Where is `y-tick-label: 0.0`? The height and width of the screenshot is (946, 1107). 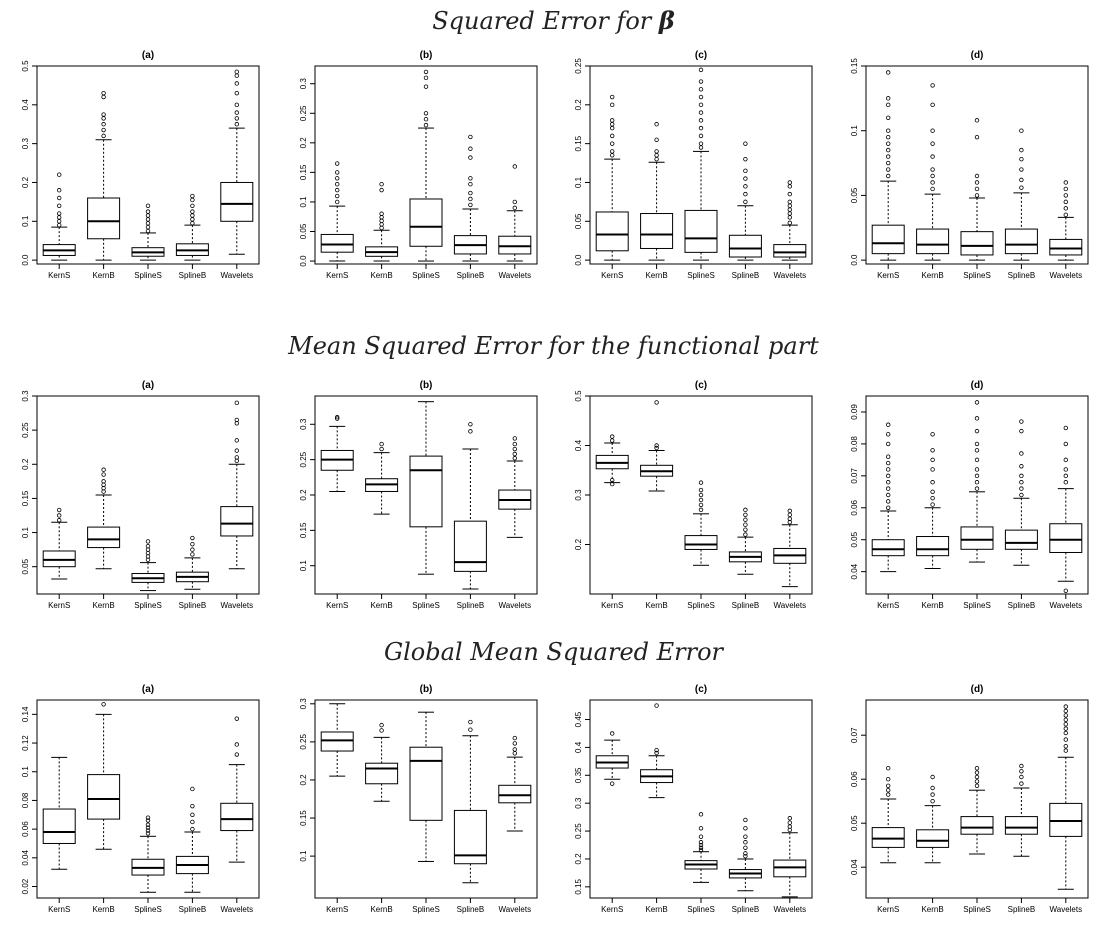 y-tick-label: 0.0 is located at coordinates (578, 260).